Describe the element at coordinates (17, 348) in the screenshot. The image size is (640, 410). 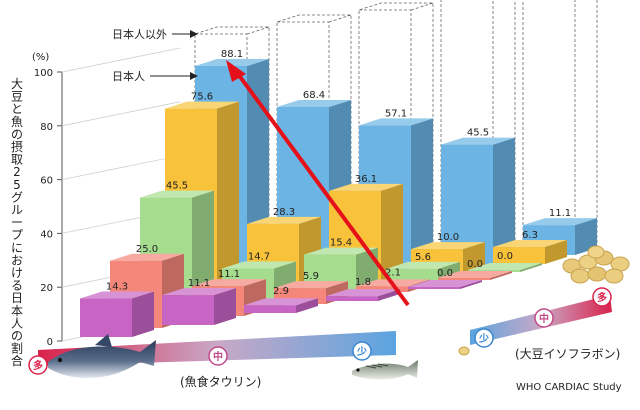
I see `y-axis-title-char: 割` at that location.